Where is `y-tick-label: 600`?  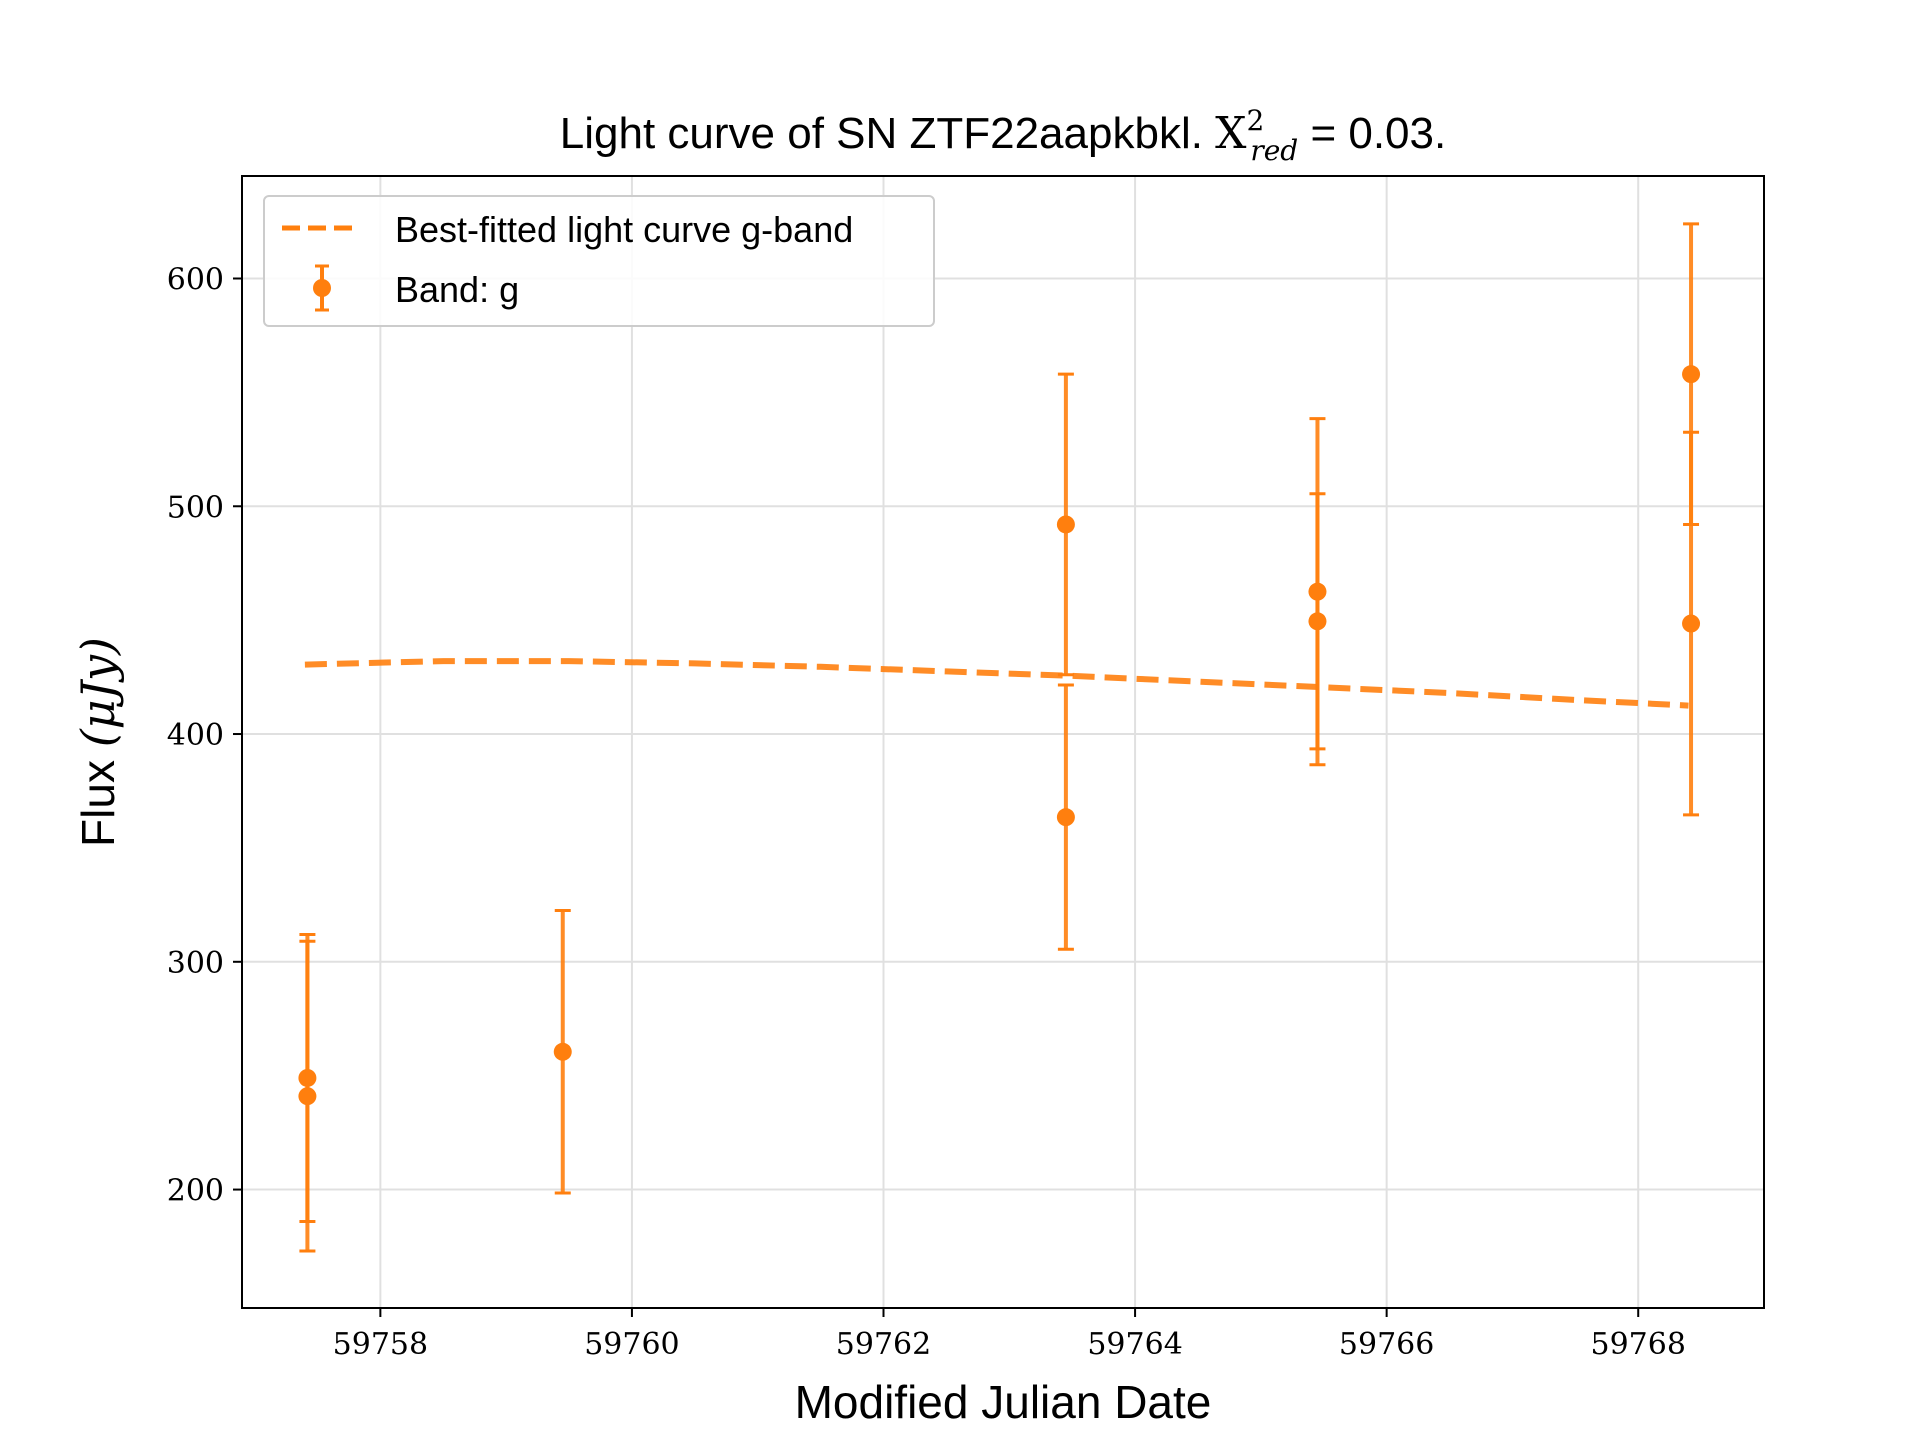
y-tick-label: 600 is located at coordinates (195, 279).